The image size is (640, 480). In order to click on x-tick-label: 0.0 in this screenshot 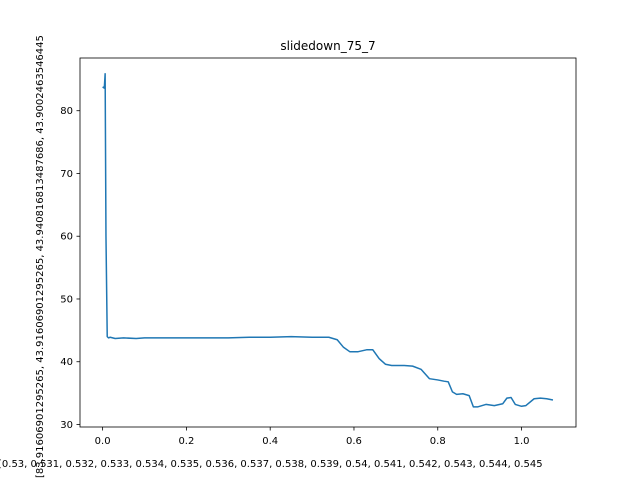, I will do `click(103, 441)`.